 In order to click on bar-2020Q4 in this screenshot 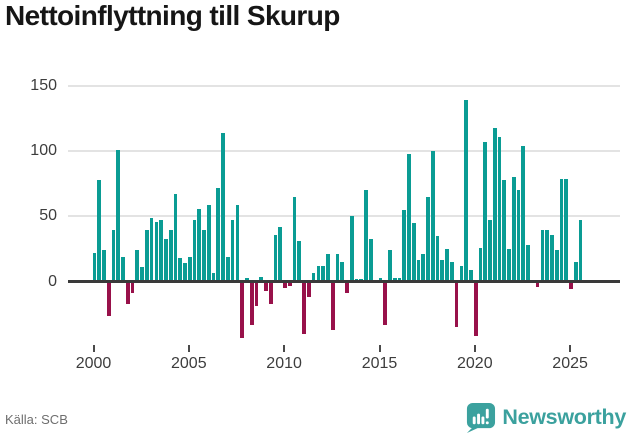, I will do `click(490, 251)`.